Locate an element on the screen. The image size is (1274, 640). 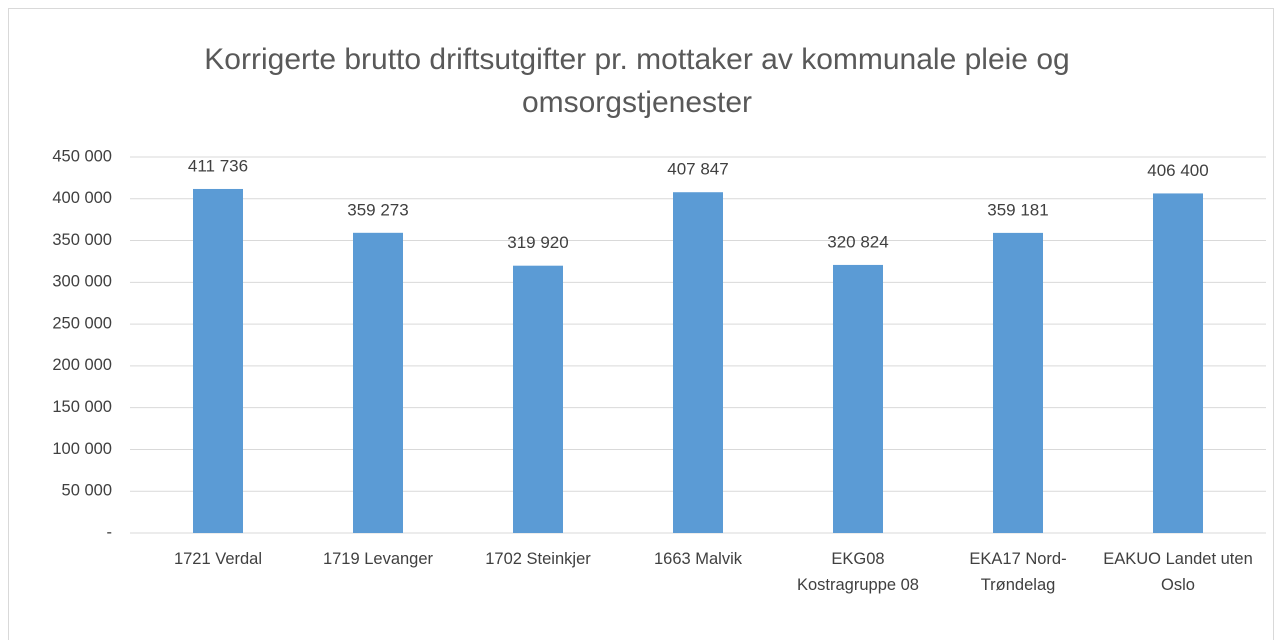
y-tick-label: 350 000 is located at coordinates (82, 240).